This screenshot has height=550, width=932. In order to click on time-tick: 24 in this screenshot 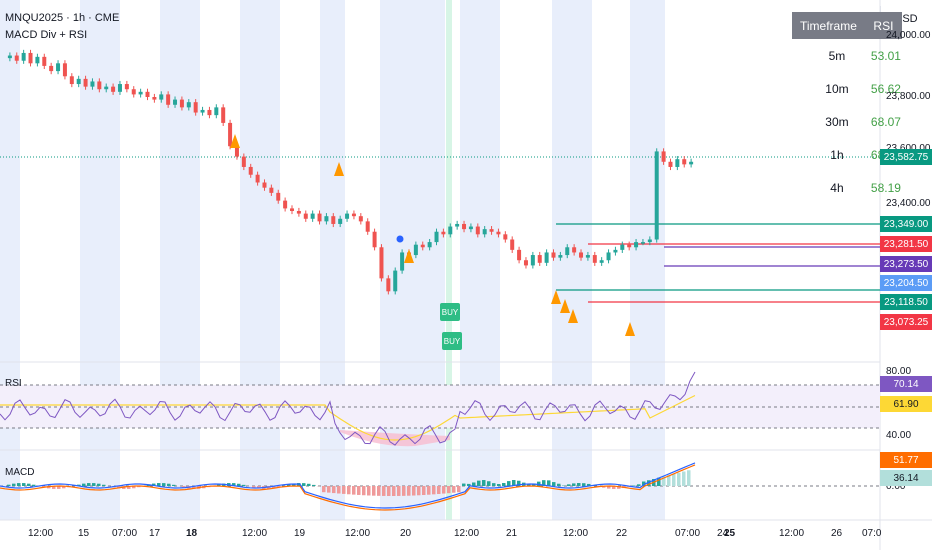, I will do `click(723, 533)`.